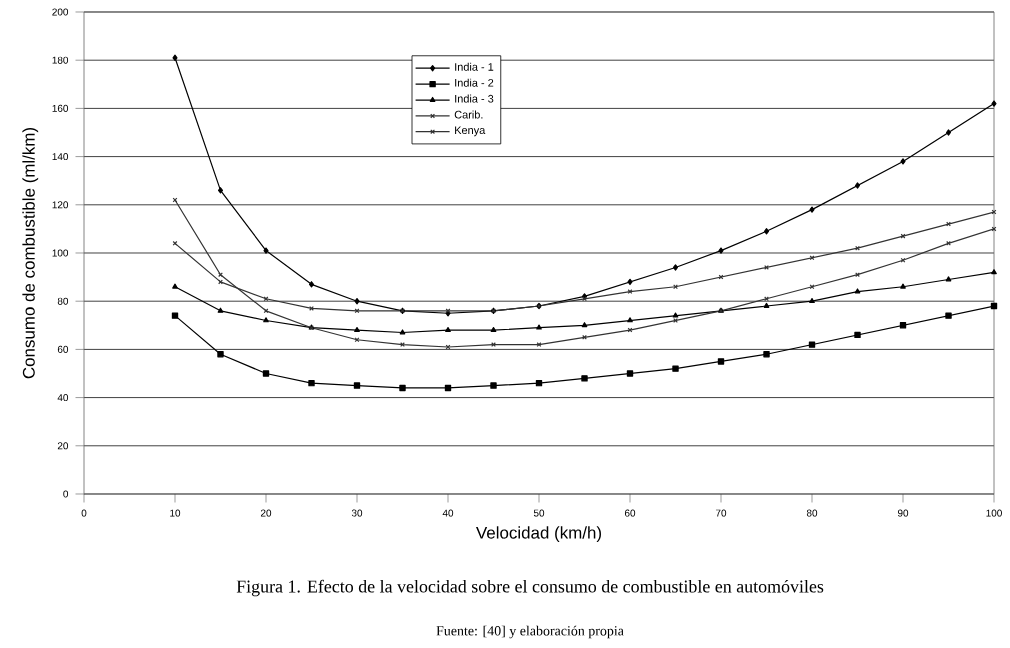  I want to click on x-axis-title: Velocidad (km/h), so click(538, 534).